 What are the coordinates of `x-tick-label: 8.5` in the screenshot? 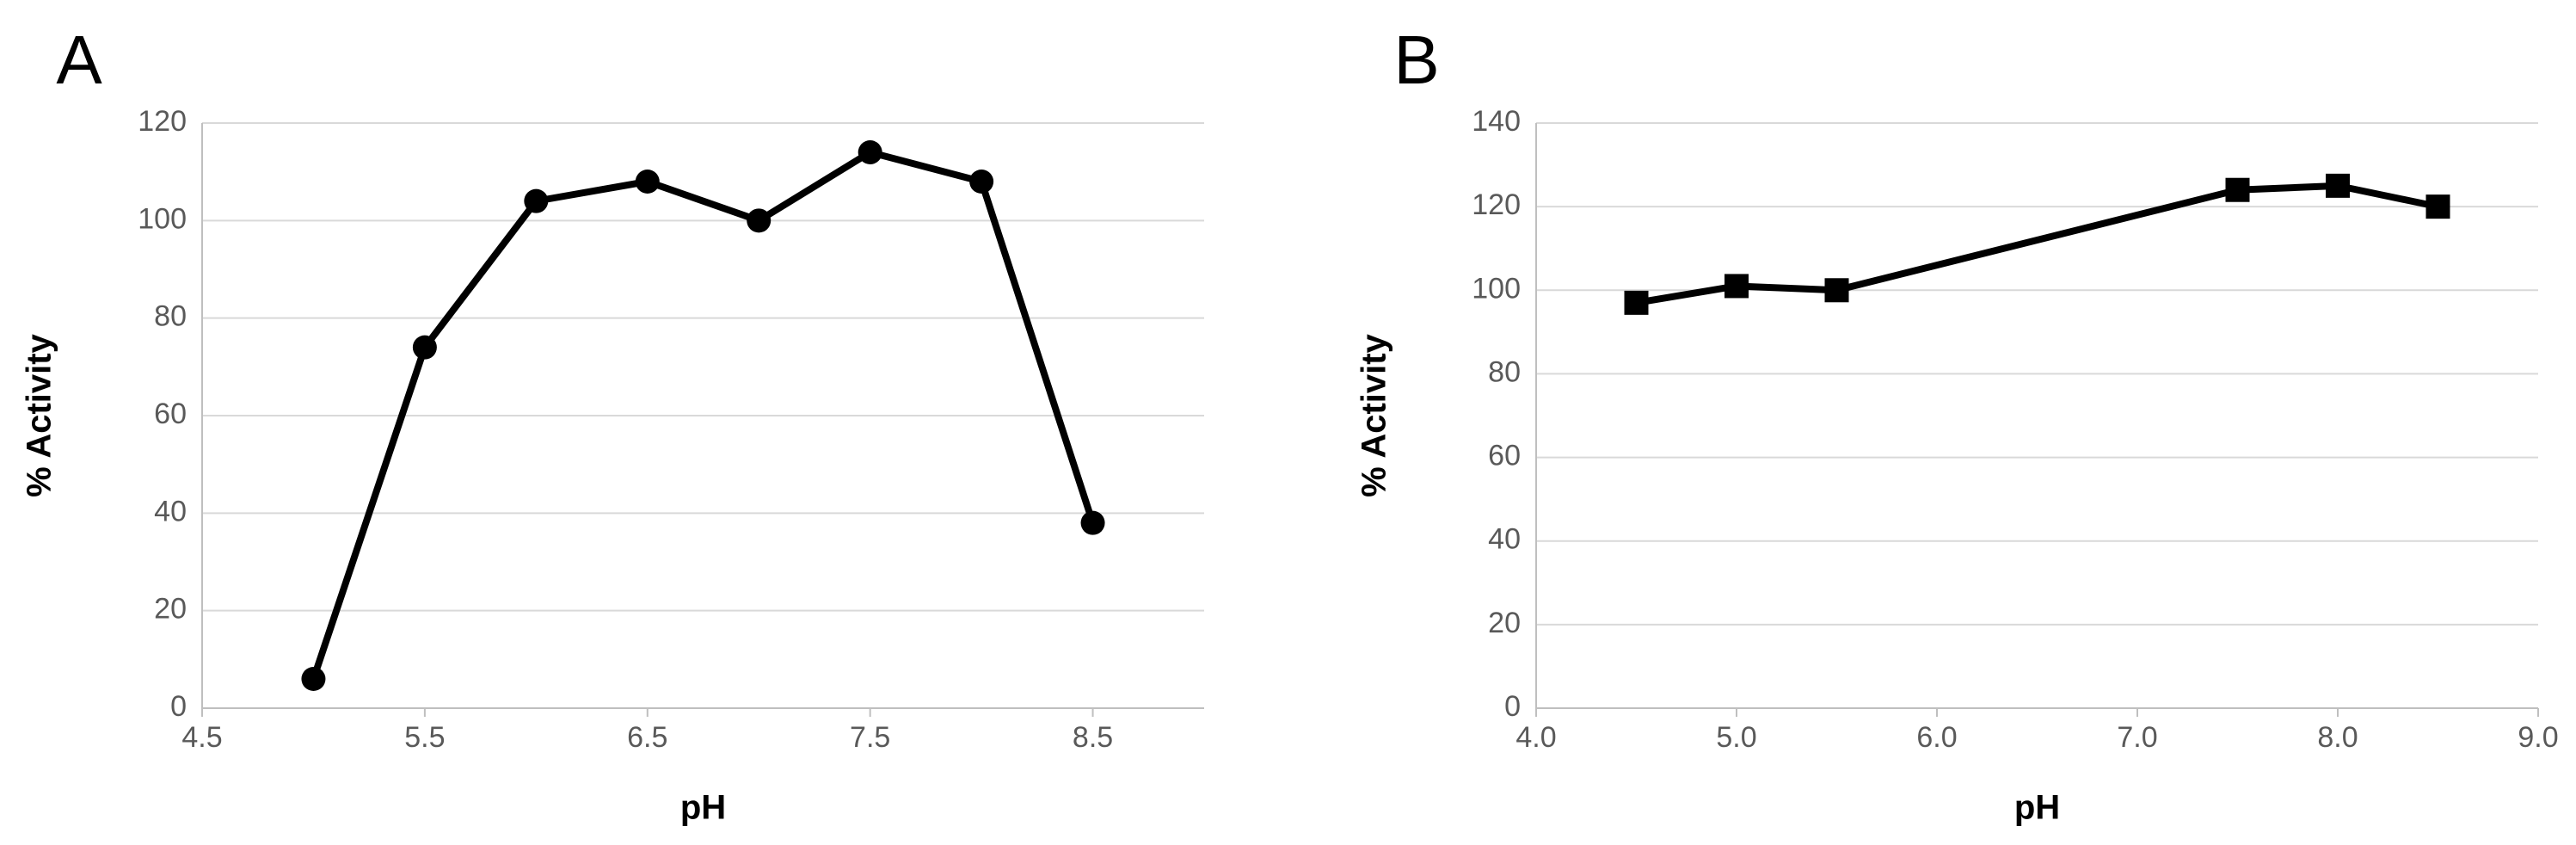 It's located at (1093, 737).